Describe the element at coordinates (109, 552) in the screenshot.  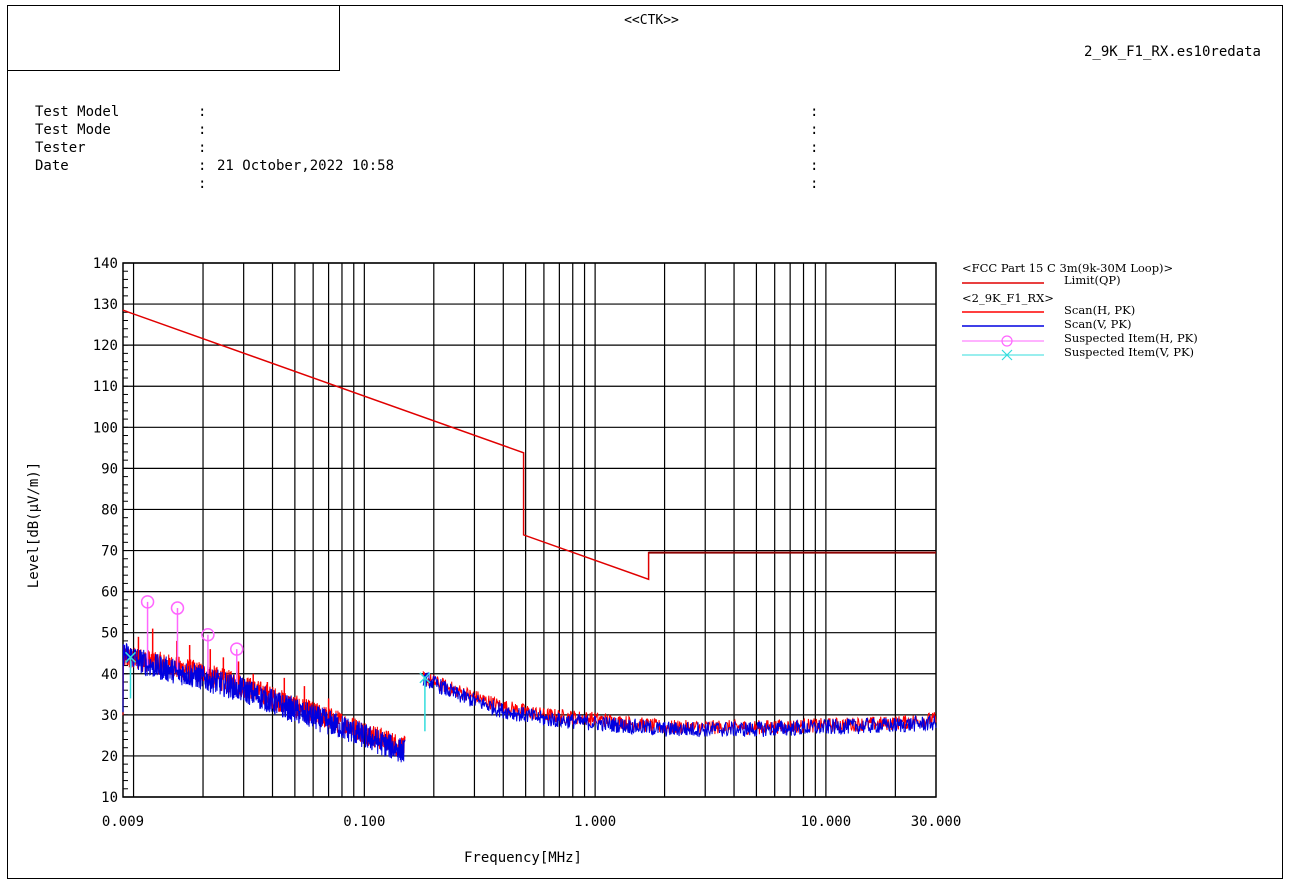
I see `y-tick-label: 70` at that location.